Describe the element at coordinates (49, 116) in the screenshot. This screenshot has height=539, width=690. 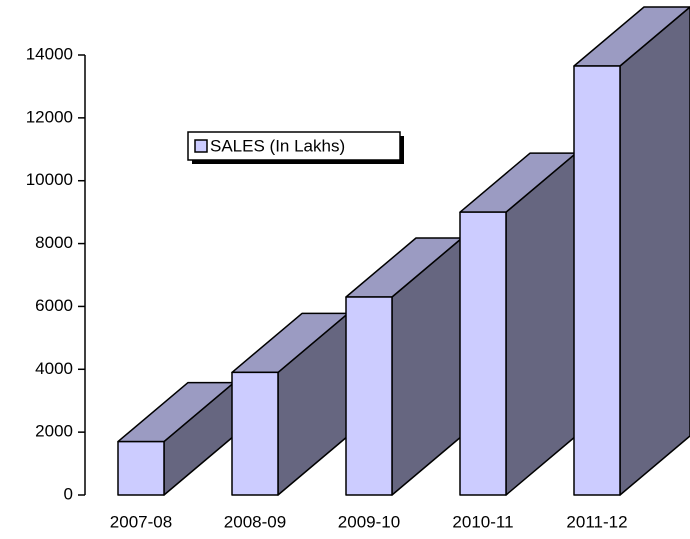
I see `y-tick-label: 12000` at that location.